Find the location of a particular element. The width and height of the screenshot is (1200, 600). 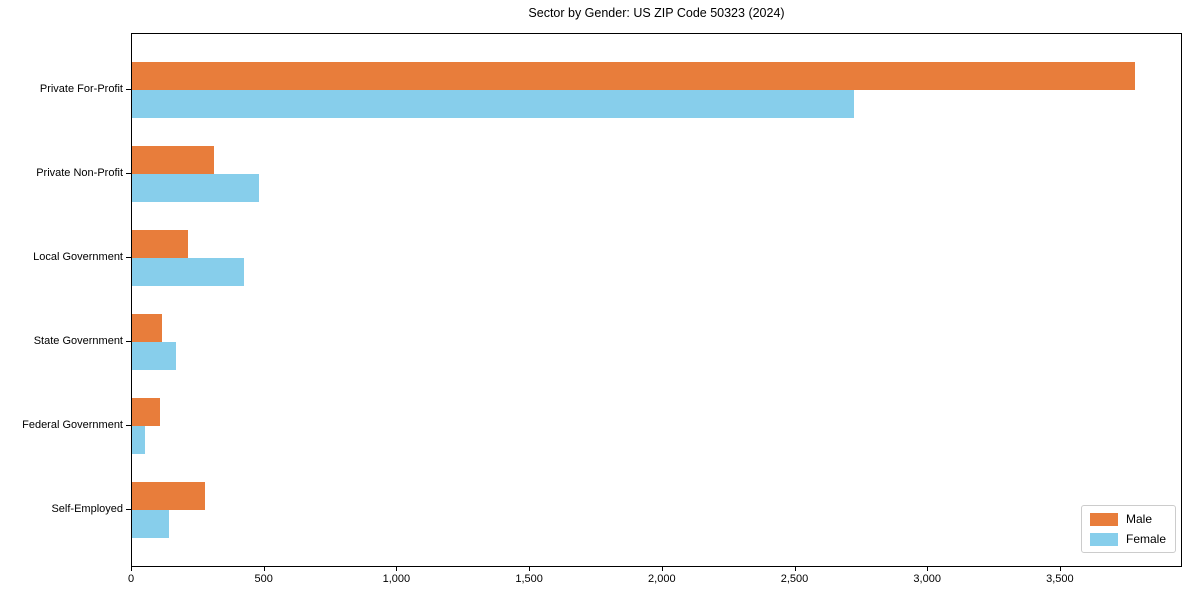

legend: Male Female is located at coordinates (1128, 529).